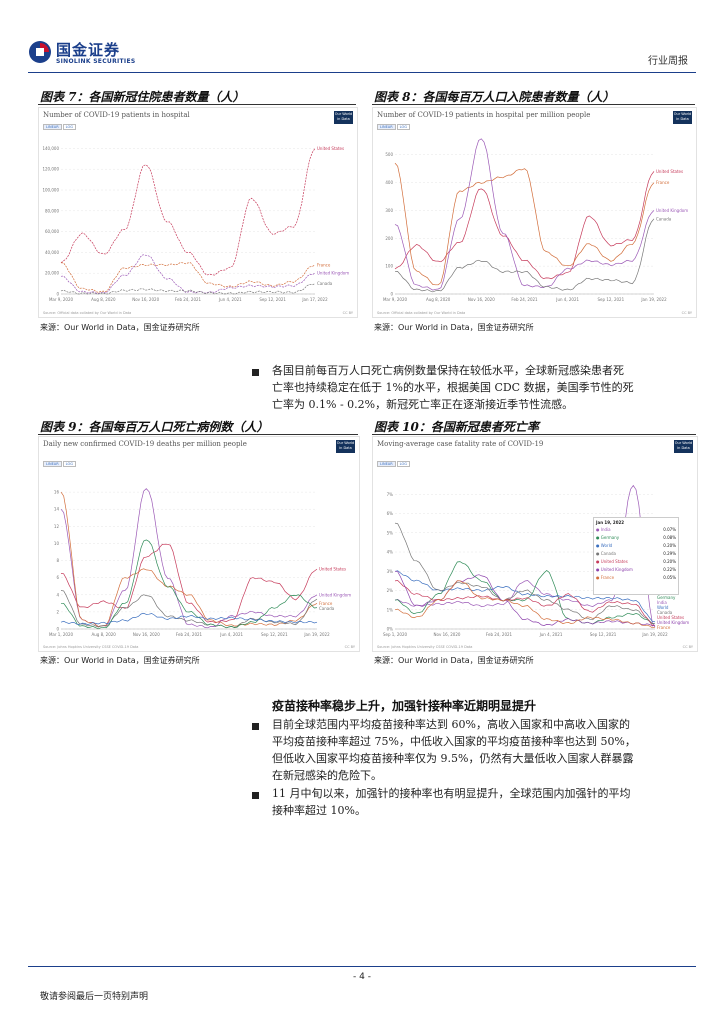 This screenshot has width=724, height=1024. What do you see at coordinates (390, 532) in the screenshot?
I see `y-tick-label: 5%` at bounding box center [390, 532].